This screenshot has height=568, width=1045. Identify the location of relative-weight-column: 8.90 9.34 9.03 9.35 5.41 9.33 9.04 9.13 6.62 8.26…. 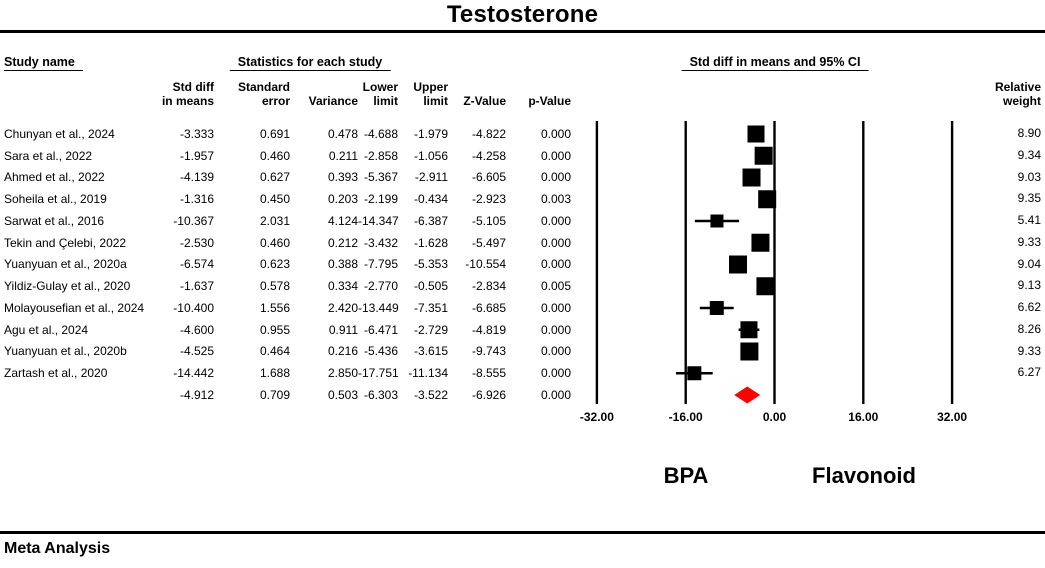
(1013, 264).